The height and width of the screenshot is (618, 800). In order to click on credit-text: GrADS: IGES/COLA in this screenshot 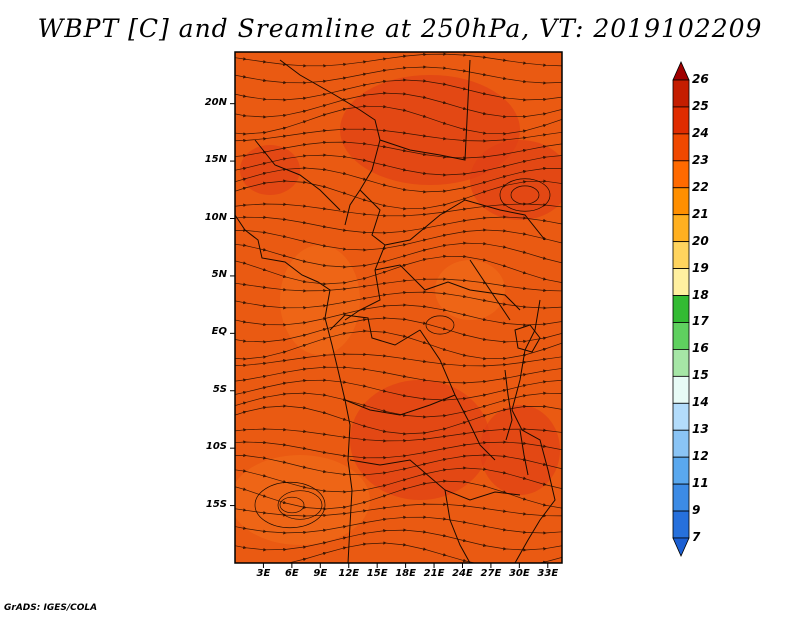, I will do `click(51, 608)`.